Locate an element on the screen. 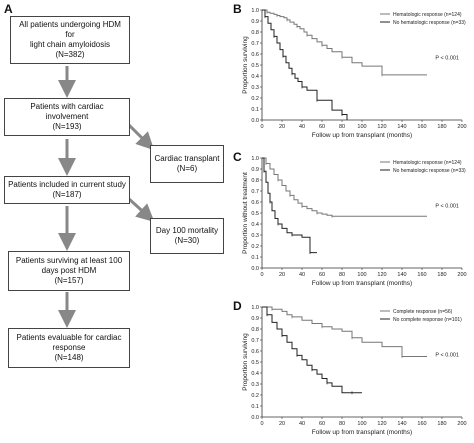  flow-box-text: All patients undergoing HDM for is located at coordinates (70, 29).